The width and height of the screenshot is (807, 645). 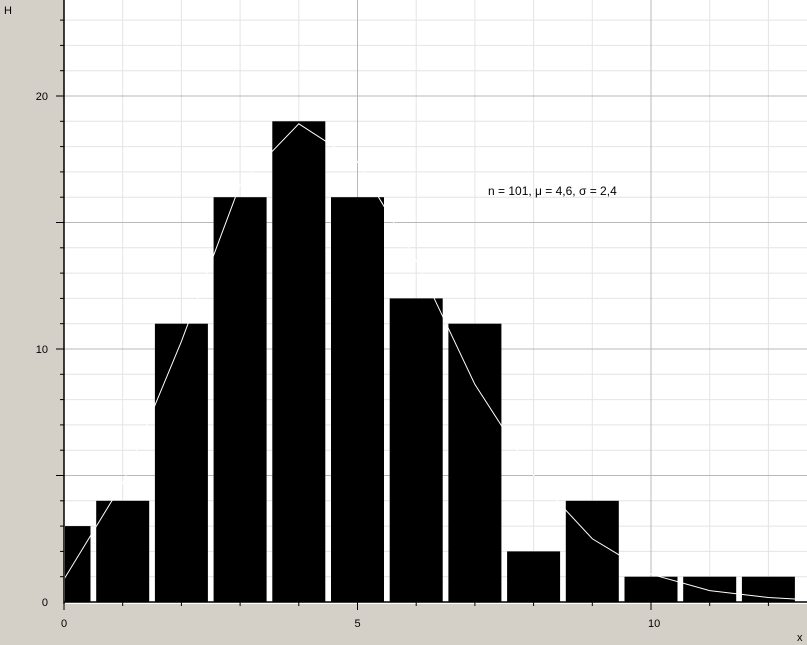 What do you see at coordinates (8, 11) in the screenshot?
I see `y-axis-label: H` at bounding box center [8, 11].